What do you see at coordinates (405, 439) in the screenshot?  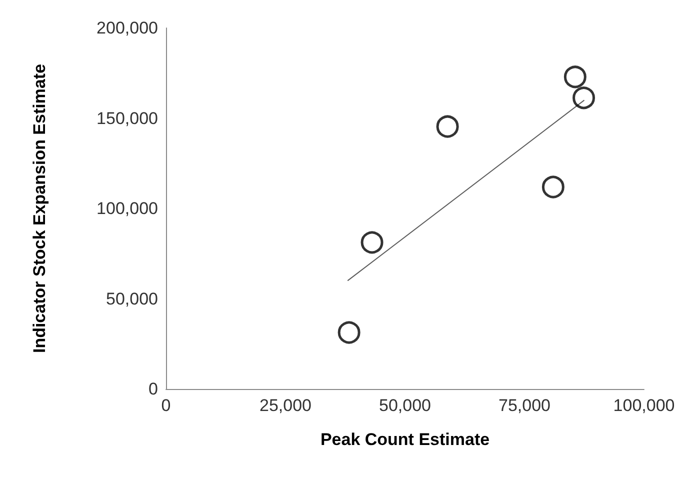 I see `x-axis-title: Peak Count Estimate` at bounding box center [405, 439].